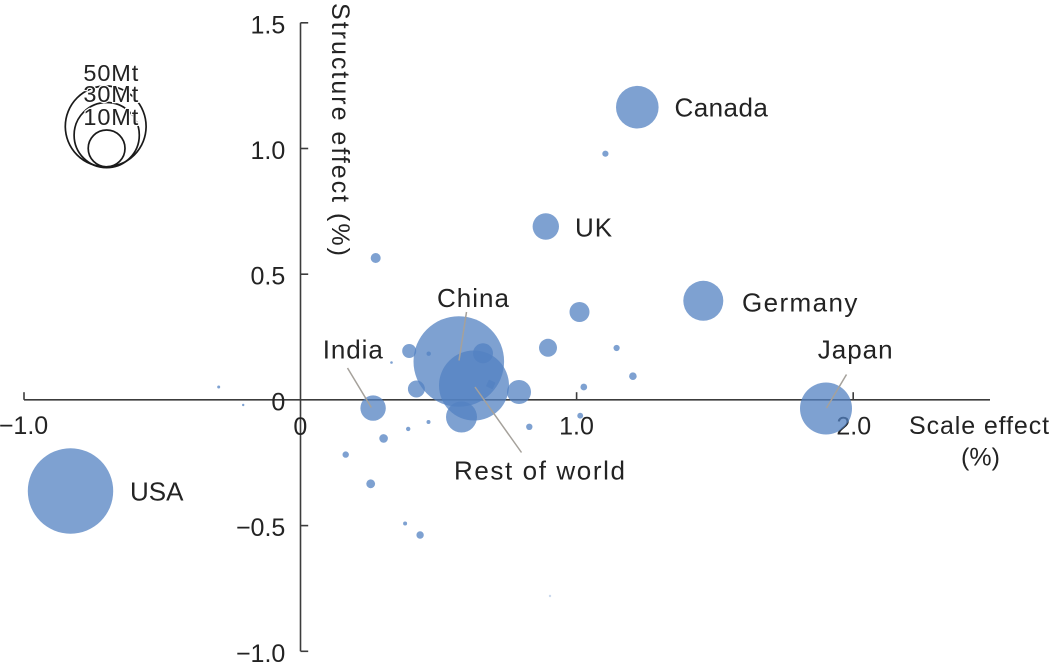 This screenshot has width=1055, height=668. Describe the element at coordinates (594, 227) in the screenshot. I see `svg-text: UK` at that location.